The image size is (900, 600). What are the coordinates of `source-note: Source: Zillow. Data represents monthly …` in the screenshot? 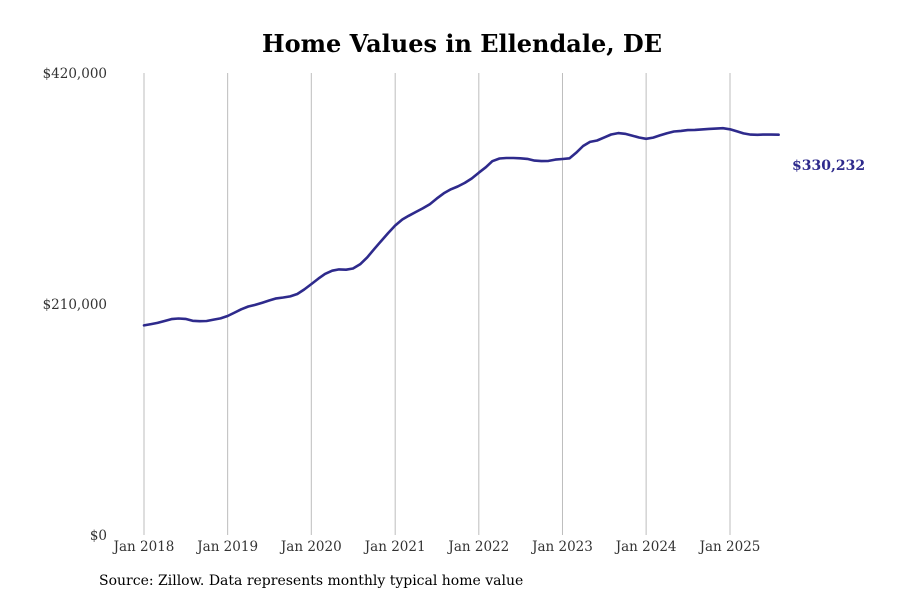 It's located at (311, 581).